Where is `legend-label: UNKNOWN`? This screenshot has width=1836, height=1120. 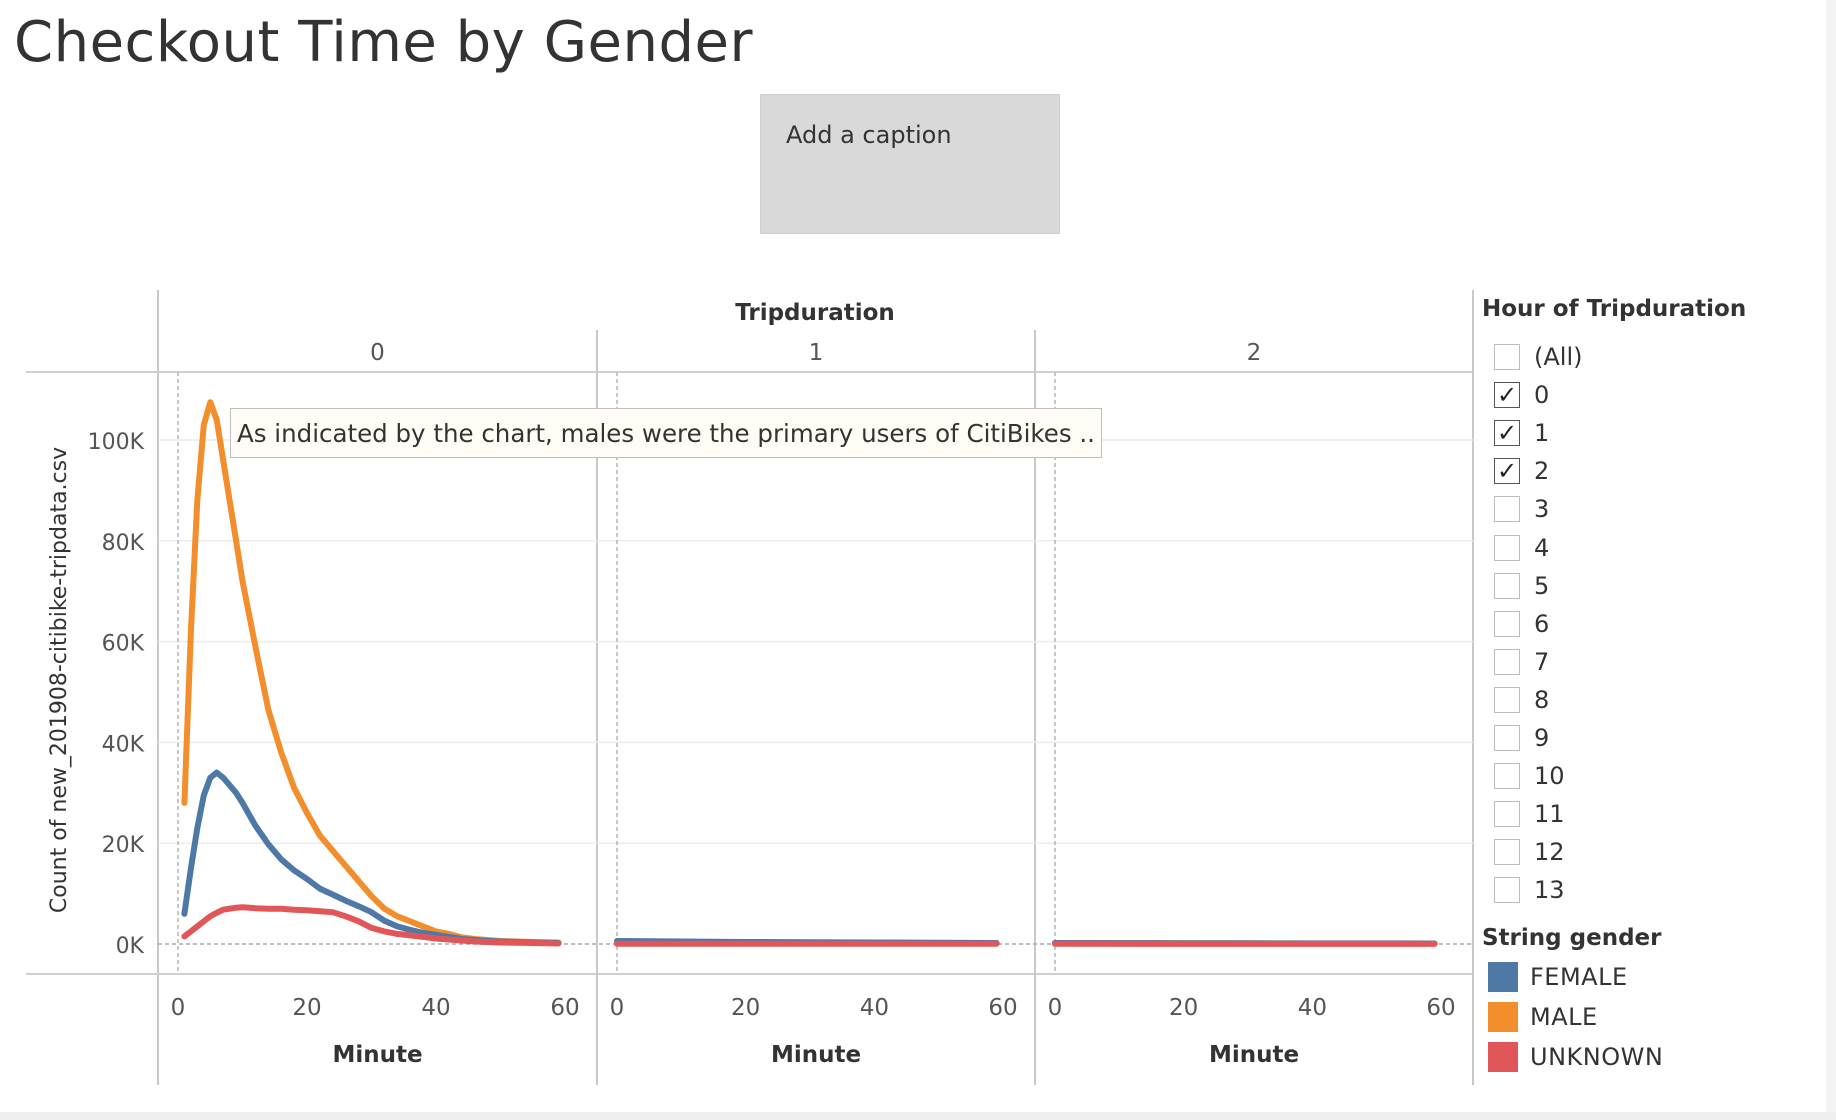 legend-label: UNKNOWN is located at coordinates (1597, 1057).